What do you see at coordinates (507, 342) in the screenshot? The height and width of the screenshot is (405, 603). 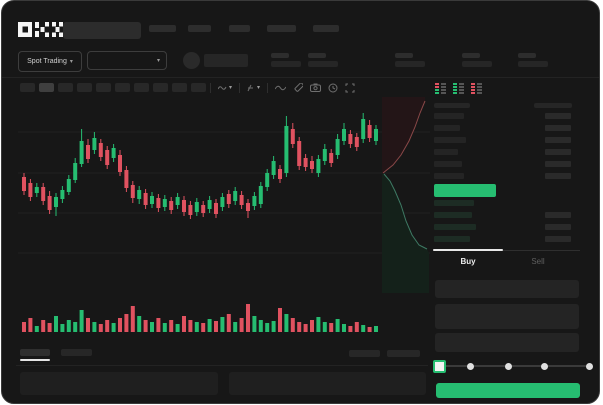 I see `total-input` at bounding box center [507, 342].